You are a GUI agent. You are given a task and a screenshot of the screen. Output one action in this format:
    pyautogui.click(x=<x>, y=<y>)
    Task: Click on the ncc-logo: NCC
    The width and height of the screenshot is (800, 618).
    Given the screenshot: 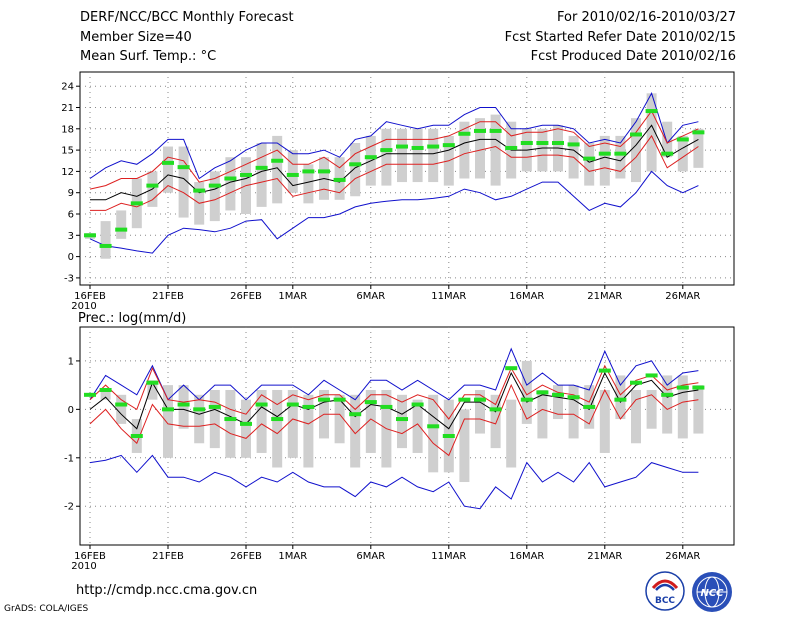 What is the action you would take?
    pyautogui.click(x=712, y=592)
    